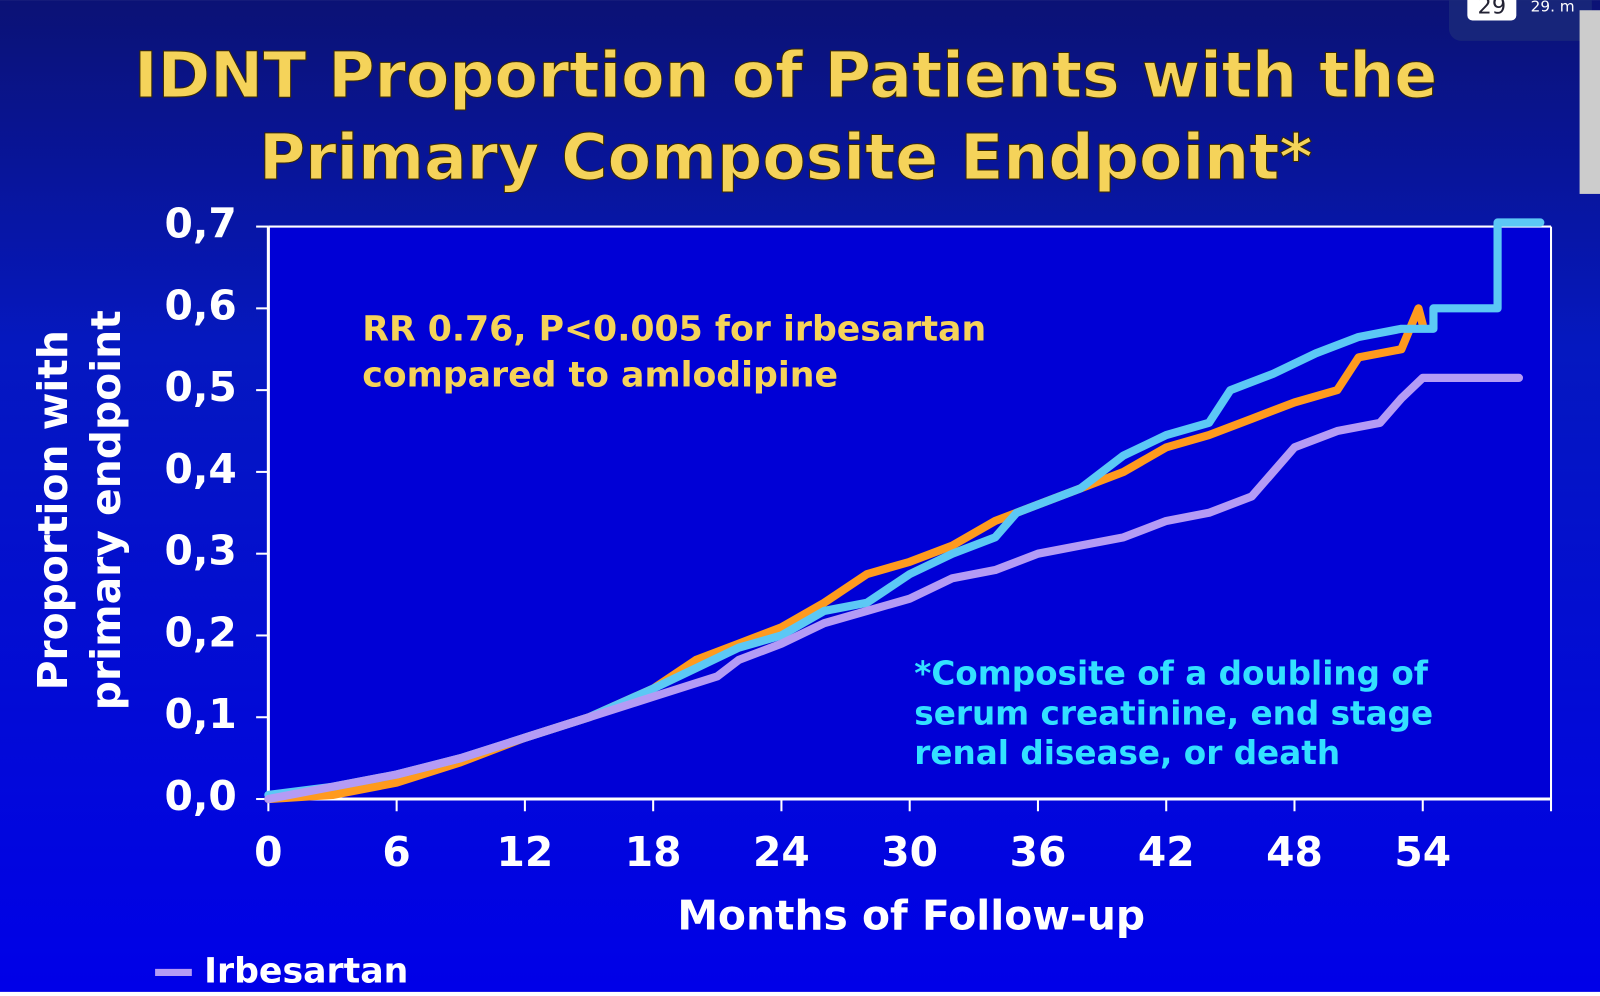 The width and height of the screenshot is (1600, 996). Describe the element at coordinates (200, 796) in the screenshot. I see `y-tick-label: 0,0` at that location.